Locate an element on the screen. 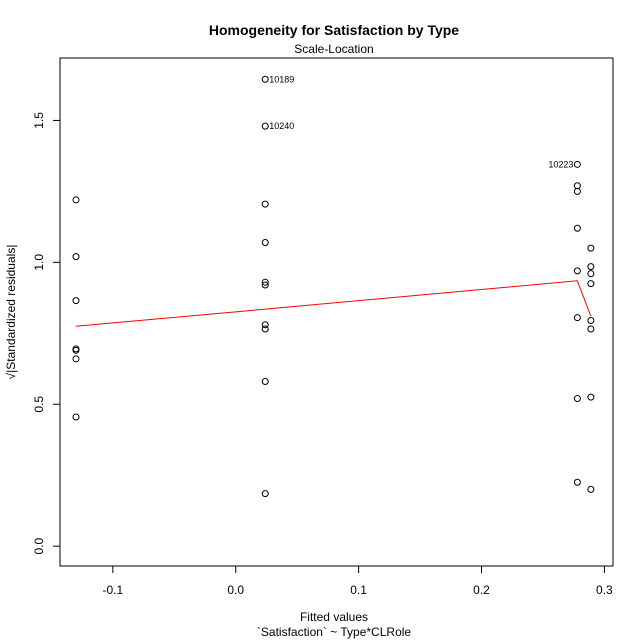  x-tick-label: 0.0 is located at coordinates (235, 590).